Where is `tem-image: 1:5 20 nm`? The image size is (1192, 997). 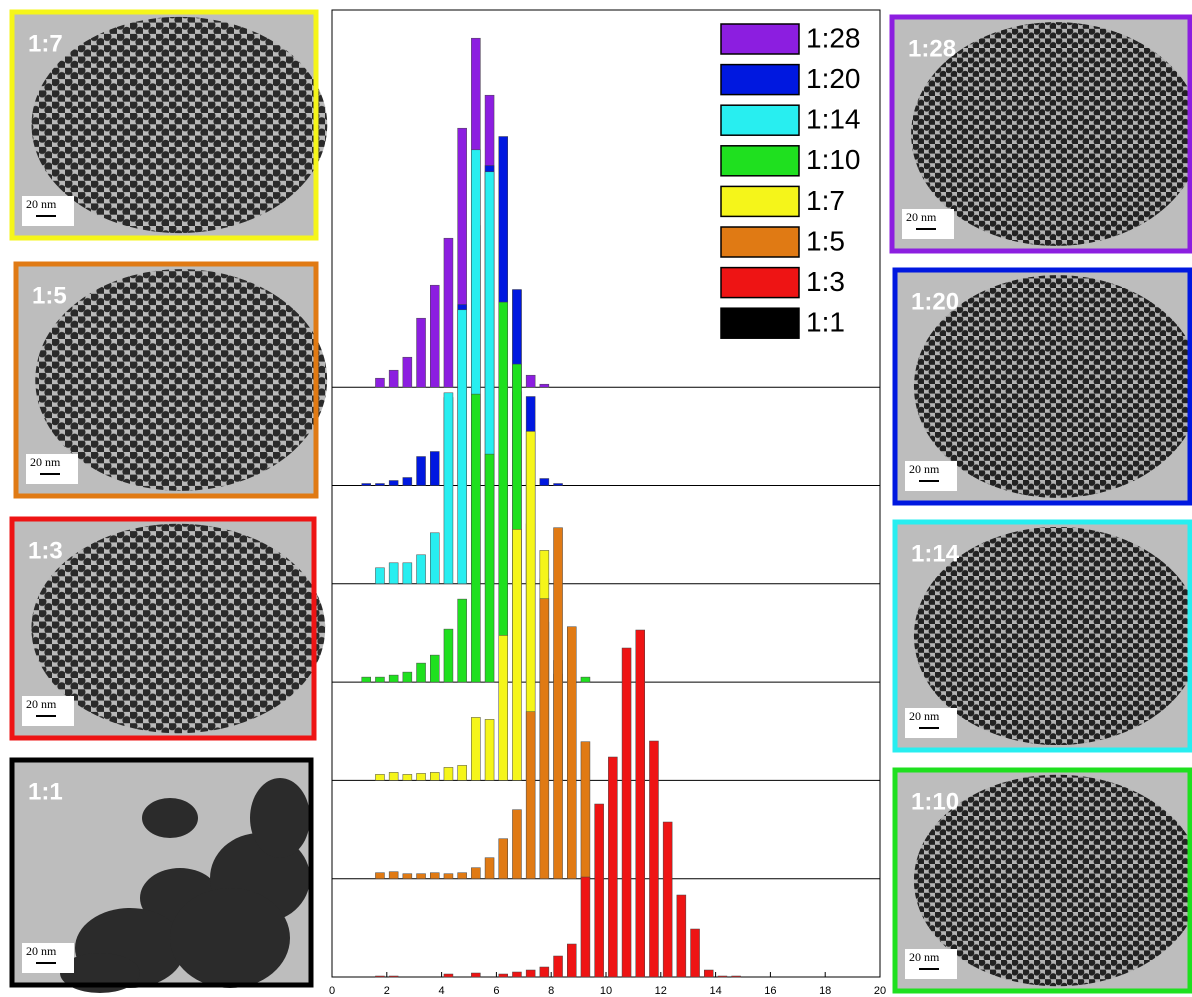
tem-image: 1:5 20 nm is located at coordinates (170, 380).